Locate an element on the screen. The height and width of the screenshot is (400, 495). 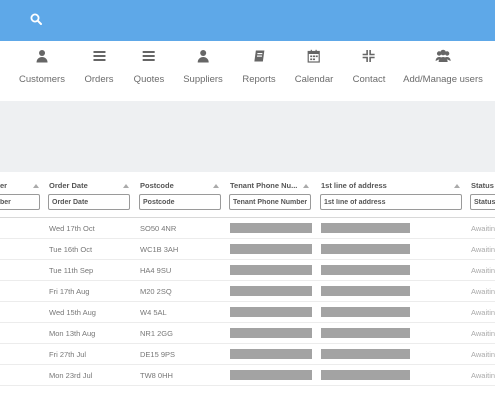
nav-label: Contact is located at coordinates (369, 79).